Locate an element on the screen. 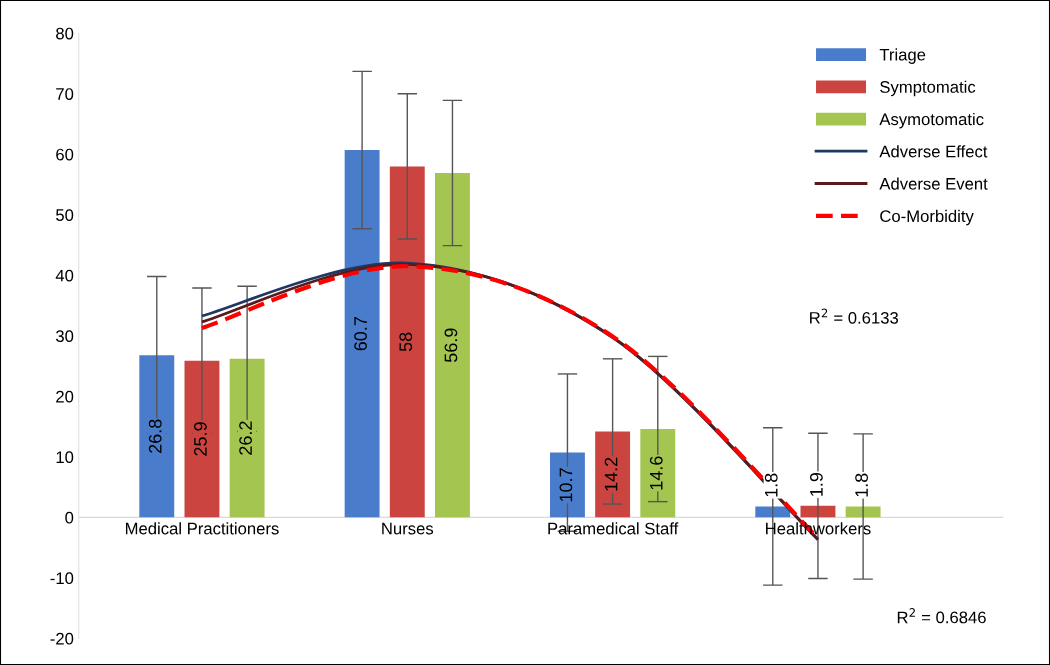  y-tick-label: 70 is located at coordinates (65, 94).